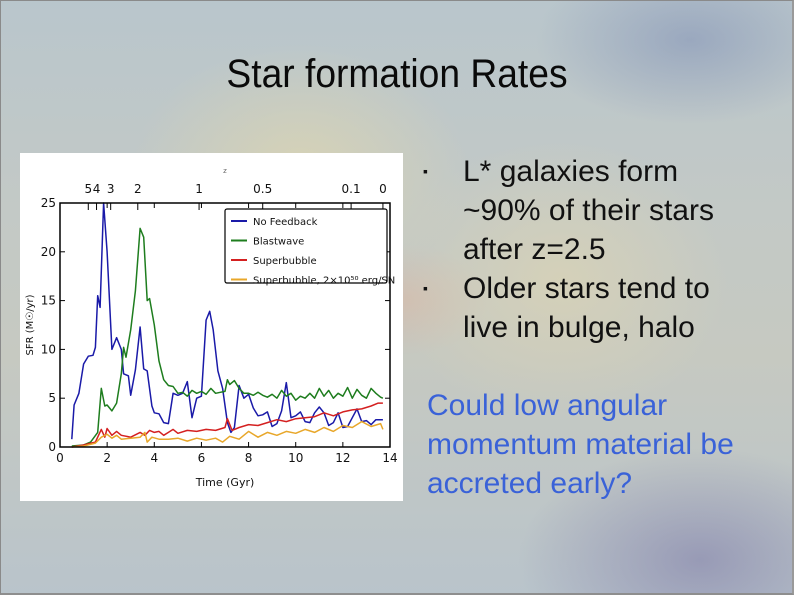 The height and width of the screenshot is (595, 794). What do you see at coordinates (383, 189) in the screenshot?
I see `z-tick-label: 0` at bounding box center [383, 189].